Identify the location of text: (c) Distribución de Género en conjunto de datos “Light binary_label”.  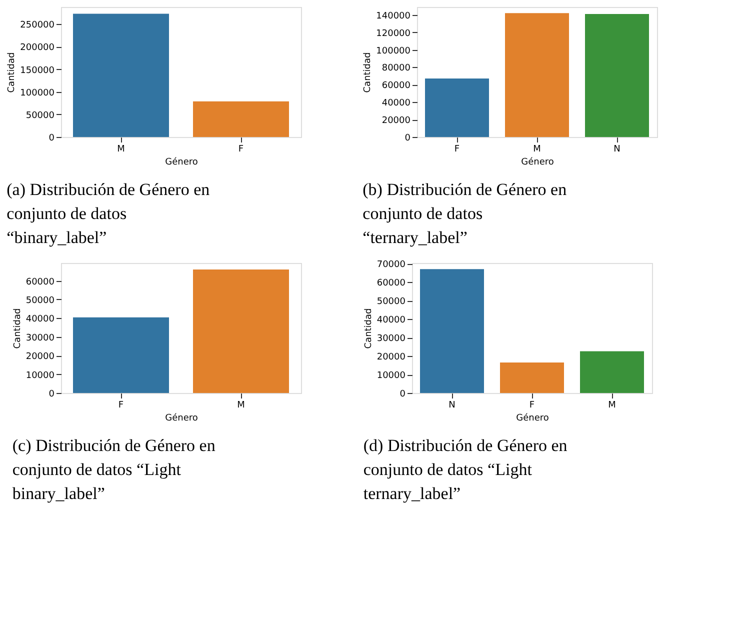
(114, 469).